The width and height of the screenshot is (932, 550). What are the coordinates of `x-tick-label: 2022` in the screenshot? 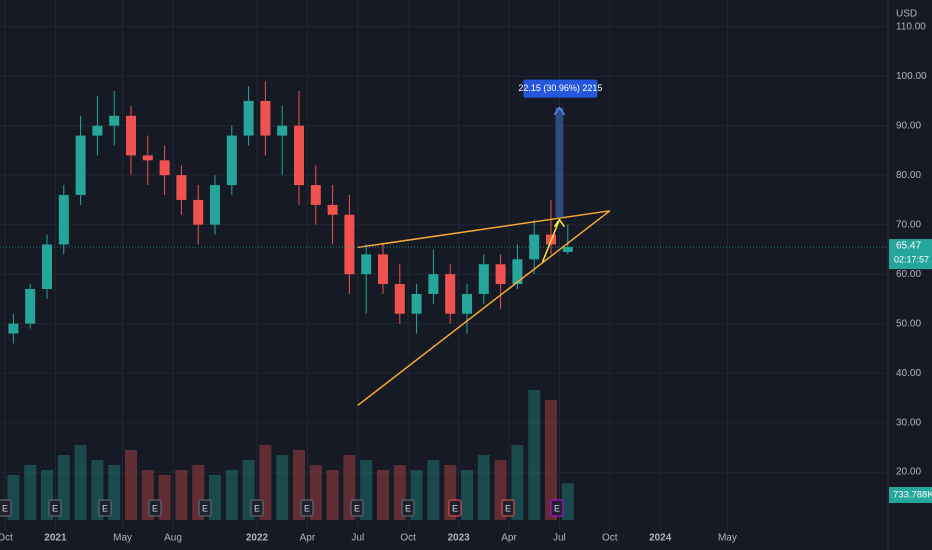 It's located at (257, 538).